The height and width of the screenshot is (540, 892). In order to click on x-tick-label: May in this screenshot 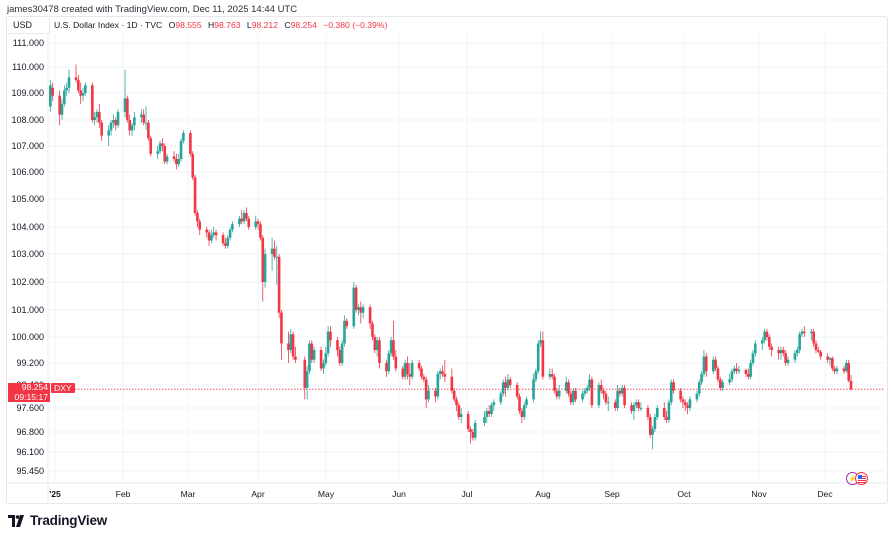, I will do `click(326, 494)`.